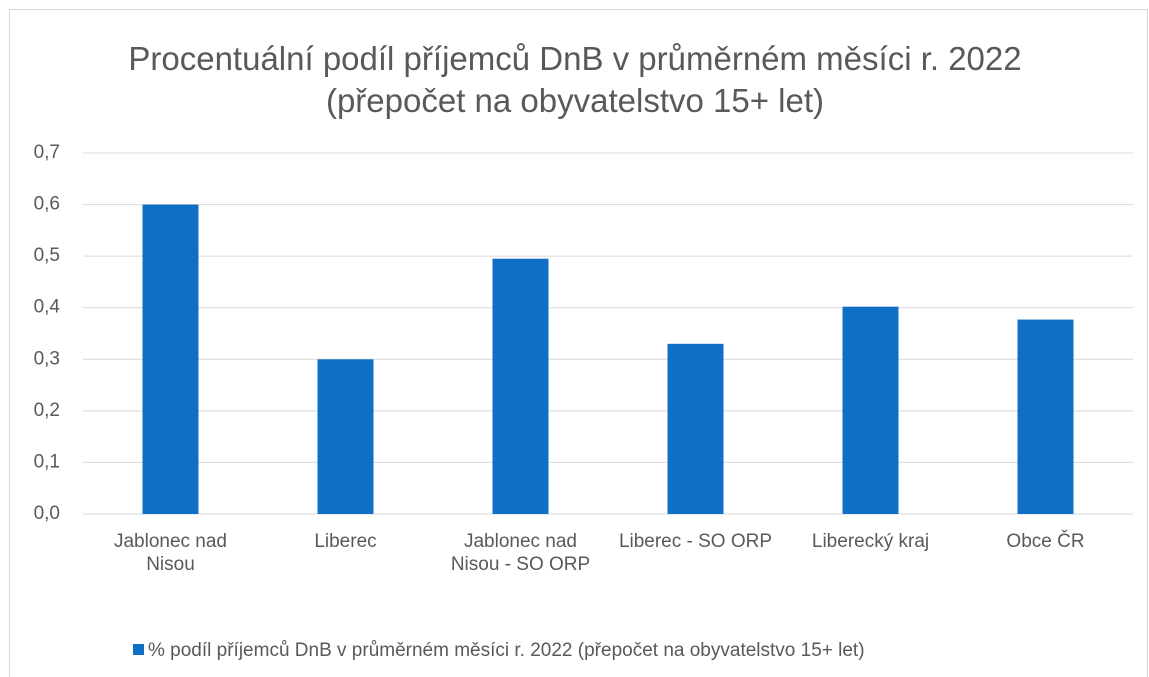 The image size is (1149, 677). What do you see at coordinates (695, 541) in the screenshot?
I see `x-tick-label: Liberec - SO ORP` at bounding box center [695, 541].